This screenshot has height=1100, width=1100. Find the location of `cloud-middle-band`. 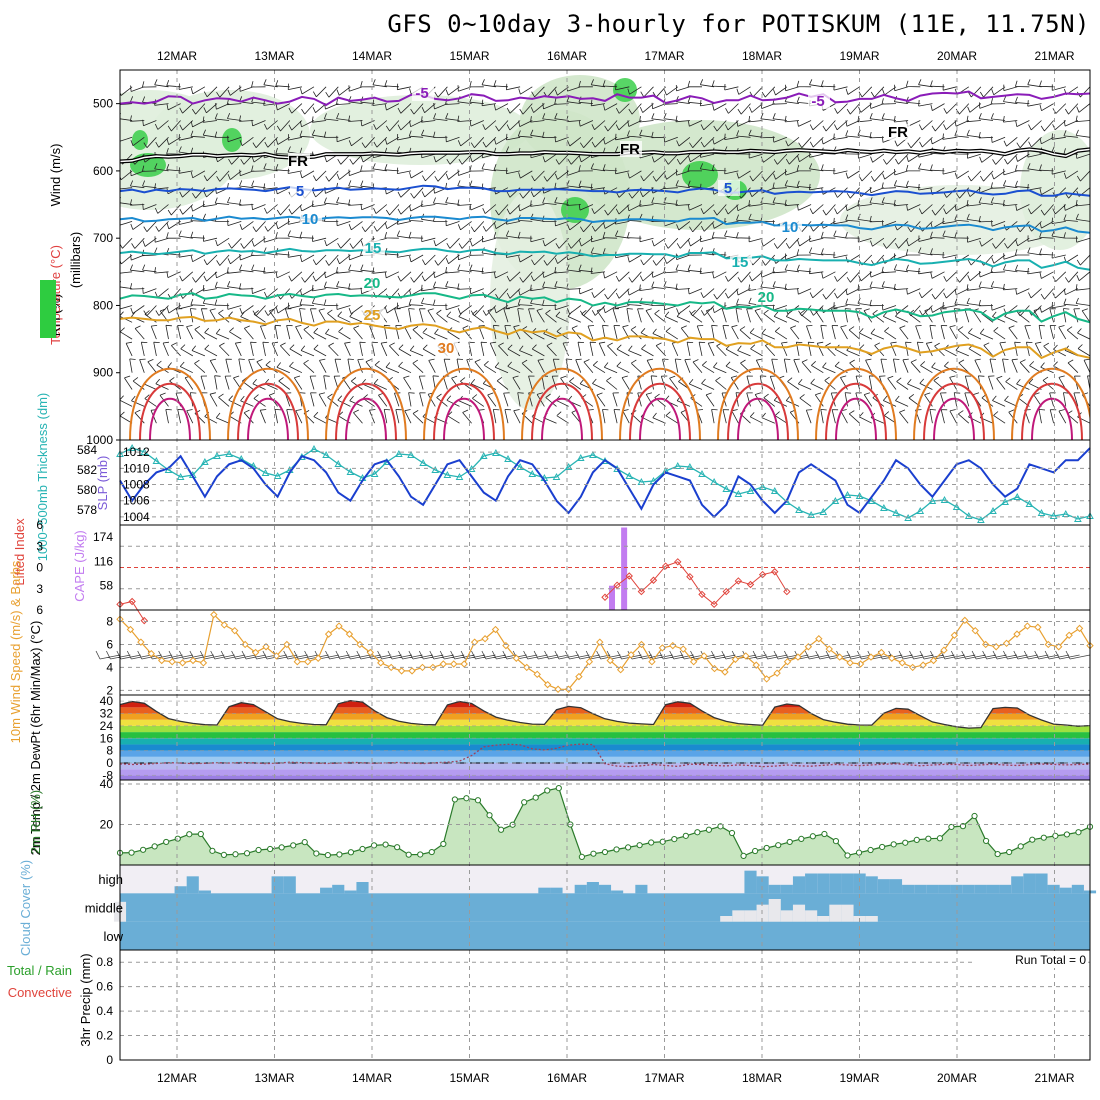

cloud-middle-band is located at coordinates (605, 907).